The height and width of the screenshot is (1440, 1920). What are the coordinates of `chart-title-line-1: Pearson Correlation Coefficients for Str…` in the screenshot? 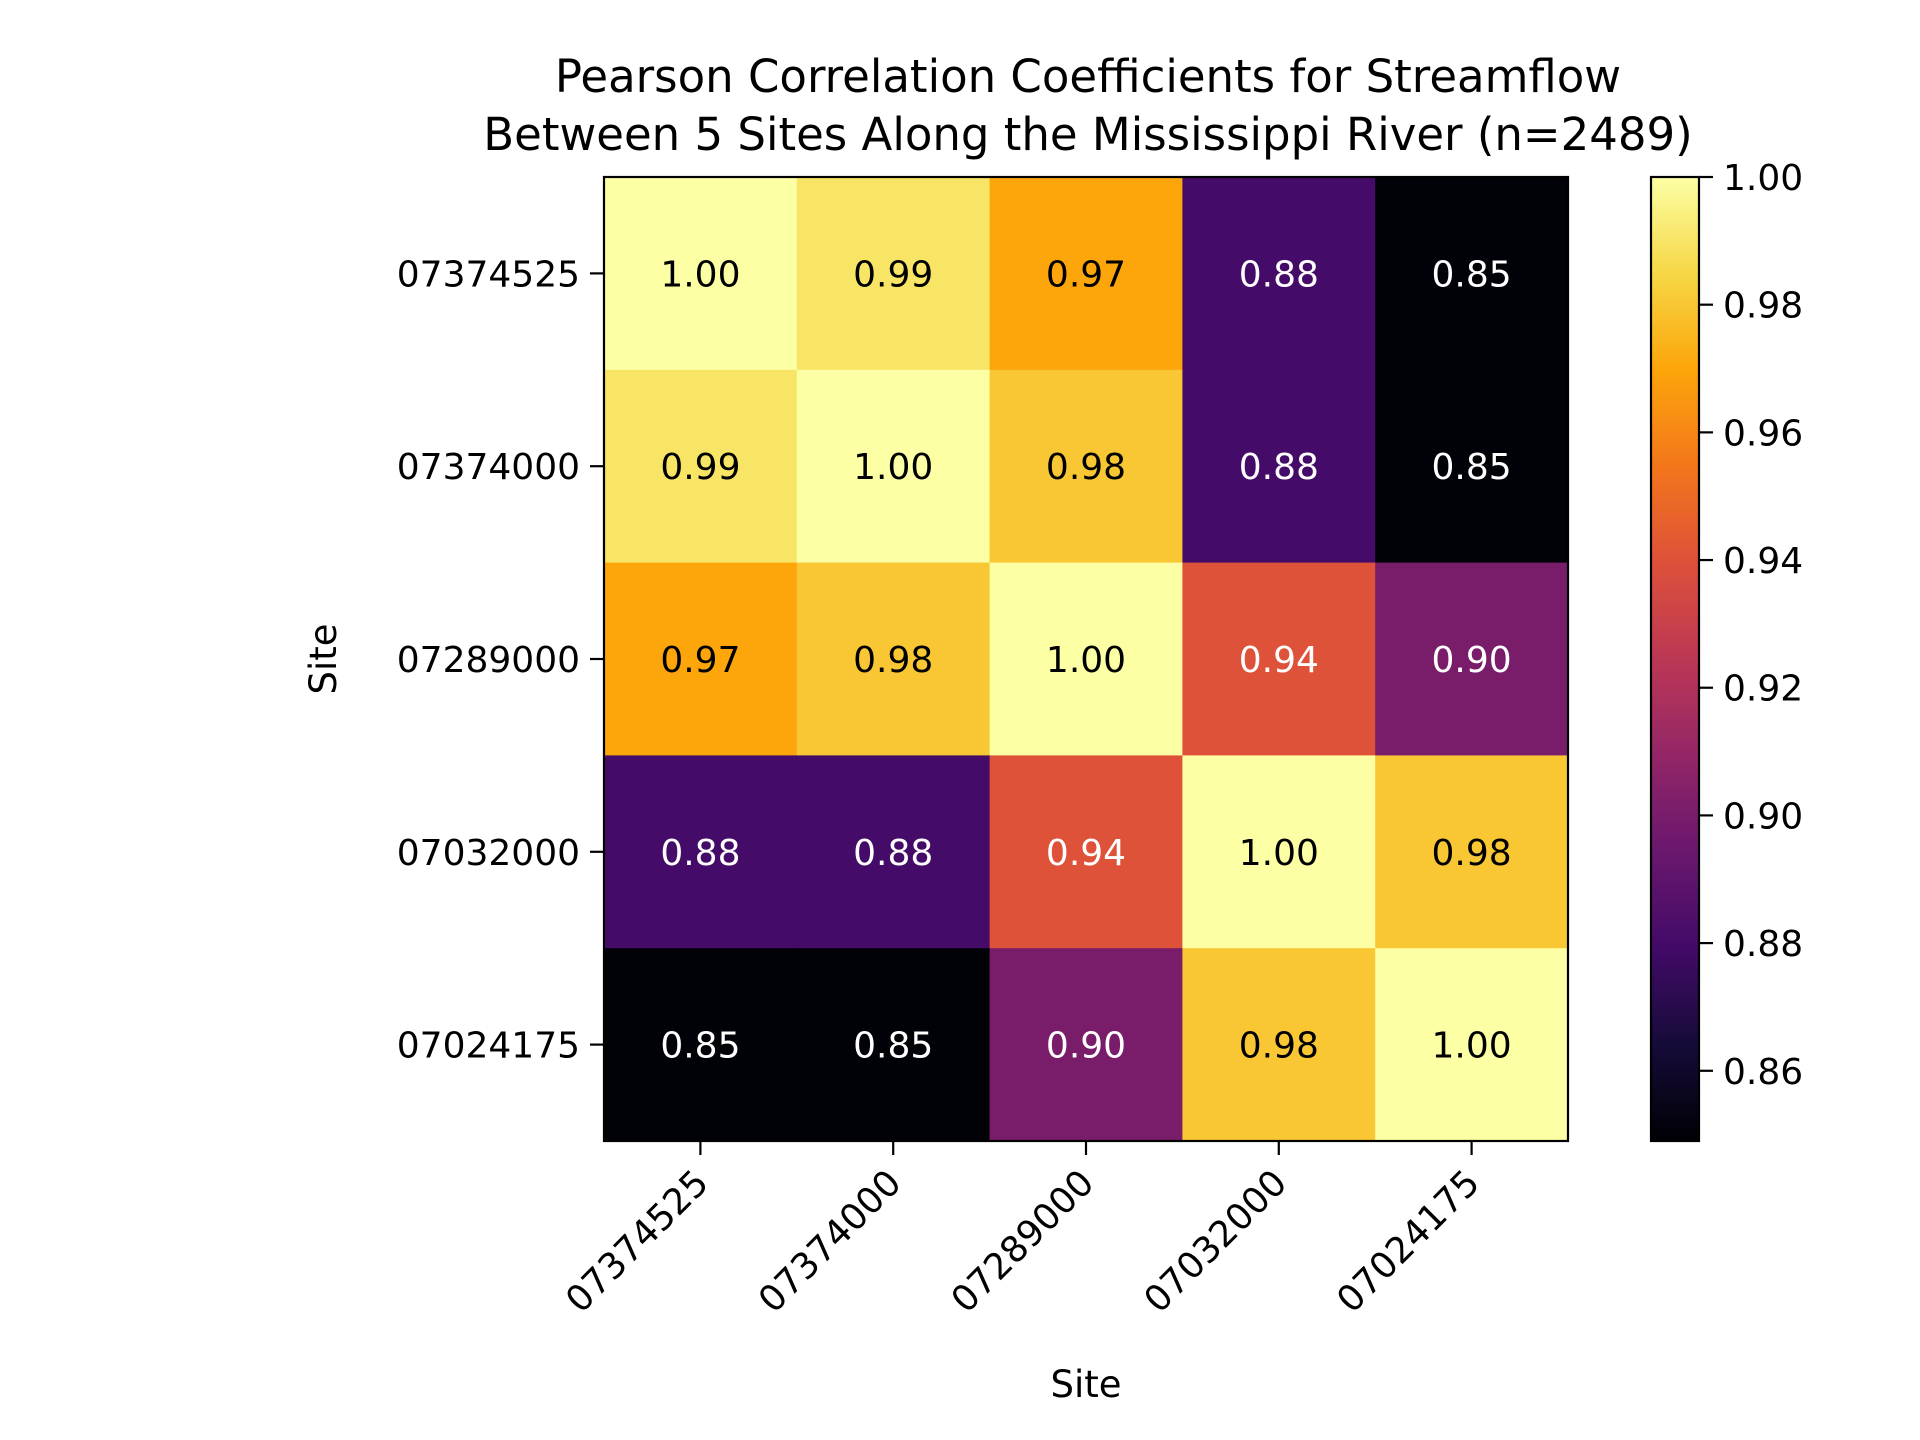 It's located at (1088, 76).